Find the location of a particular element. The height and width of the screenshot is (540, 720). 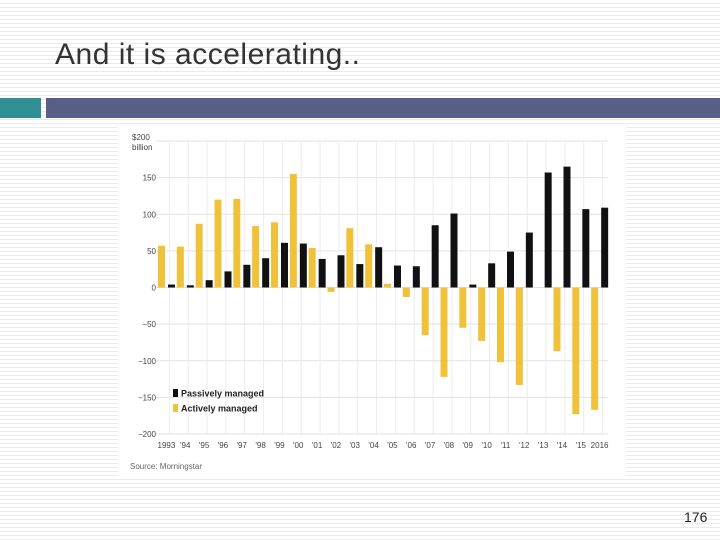

x-tick-label: '15 is located at coordinates (581, 445).